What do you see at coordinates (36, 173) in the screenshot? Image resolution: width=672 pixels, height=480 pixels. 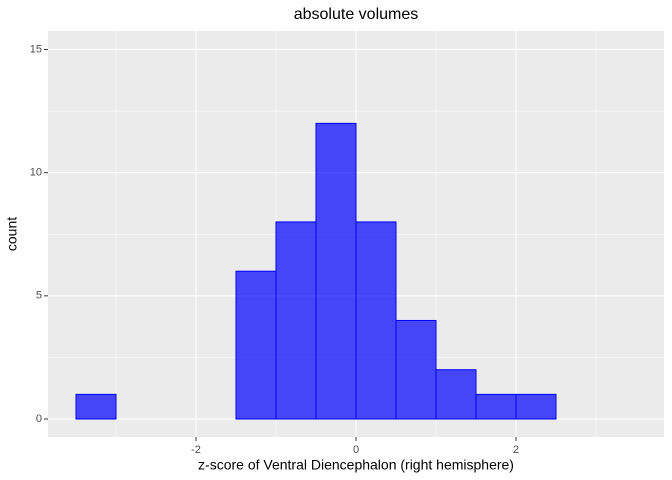 I see `y-tick-label: 10` at bounding box center [36, 173].